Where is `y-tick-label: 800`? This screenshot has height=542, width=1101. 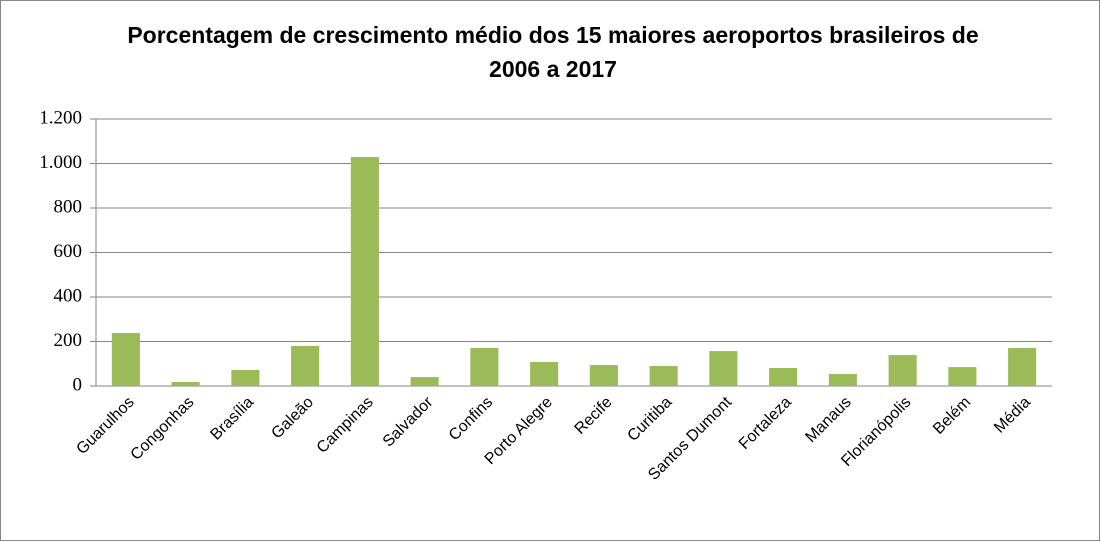 y-tick-label: 800 is located at coordinates (68, 206).